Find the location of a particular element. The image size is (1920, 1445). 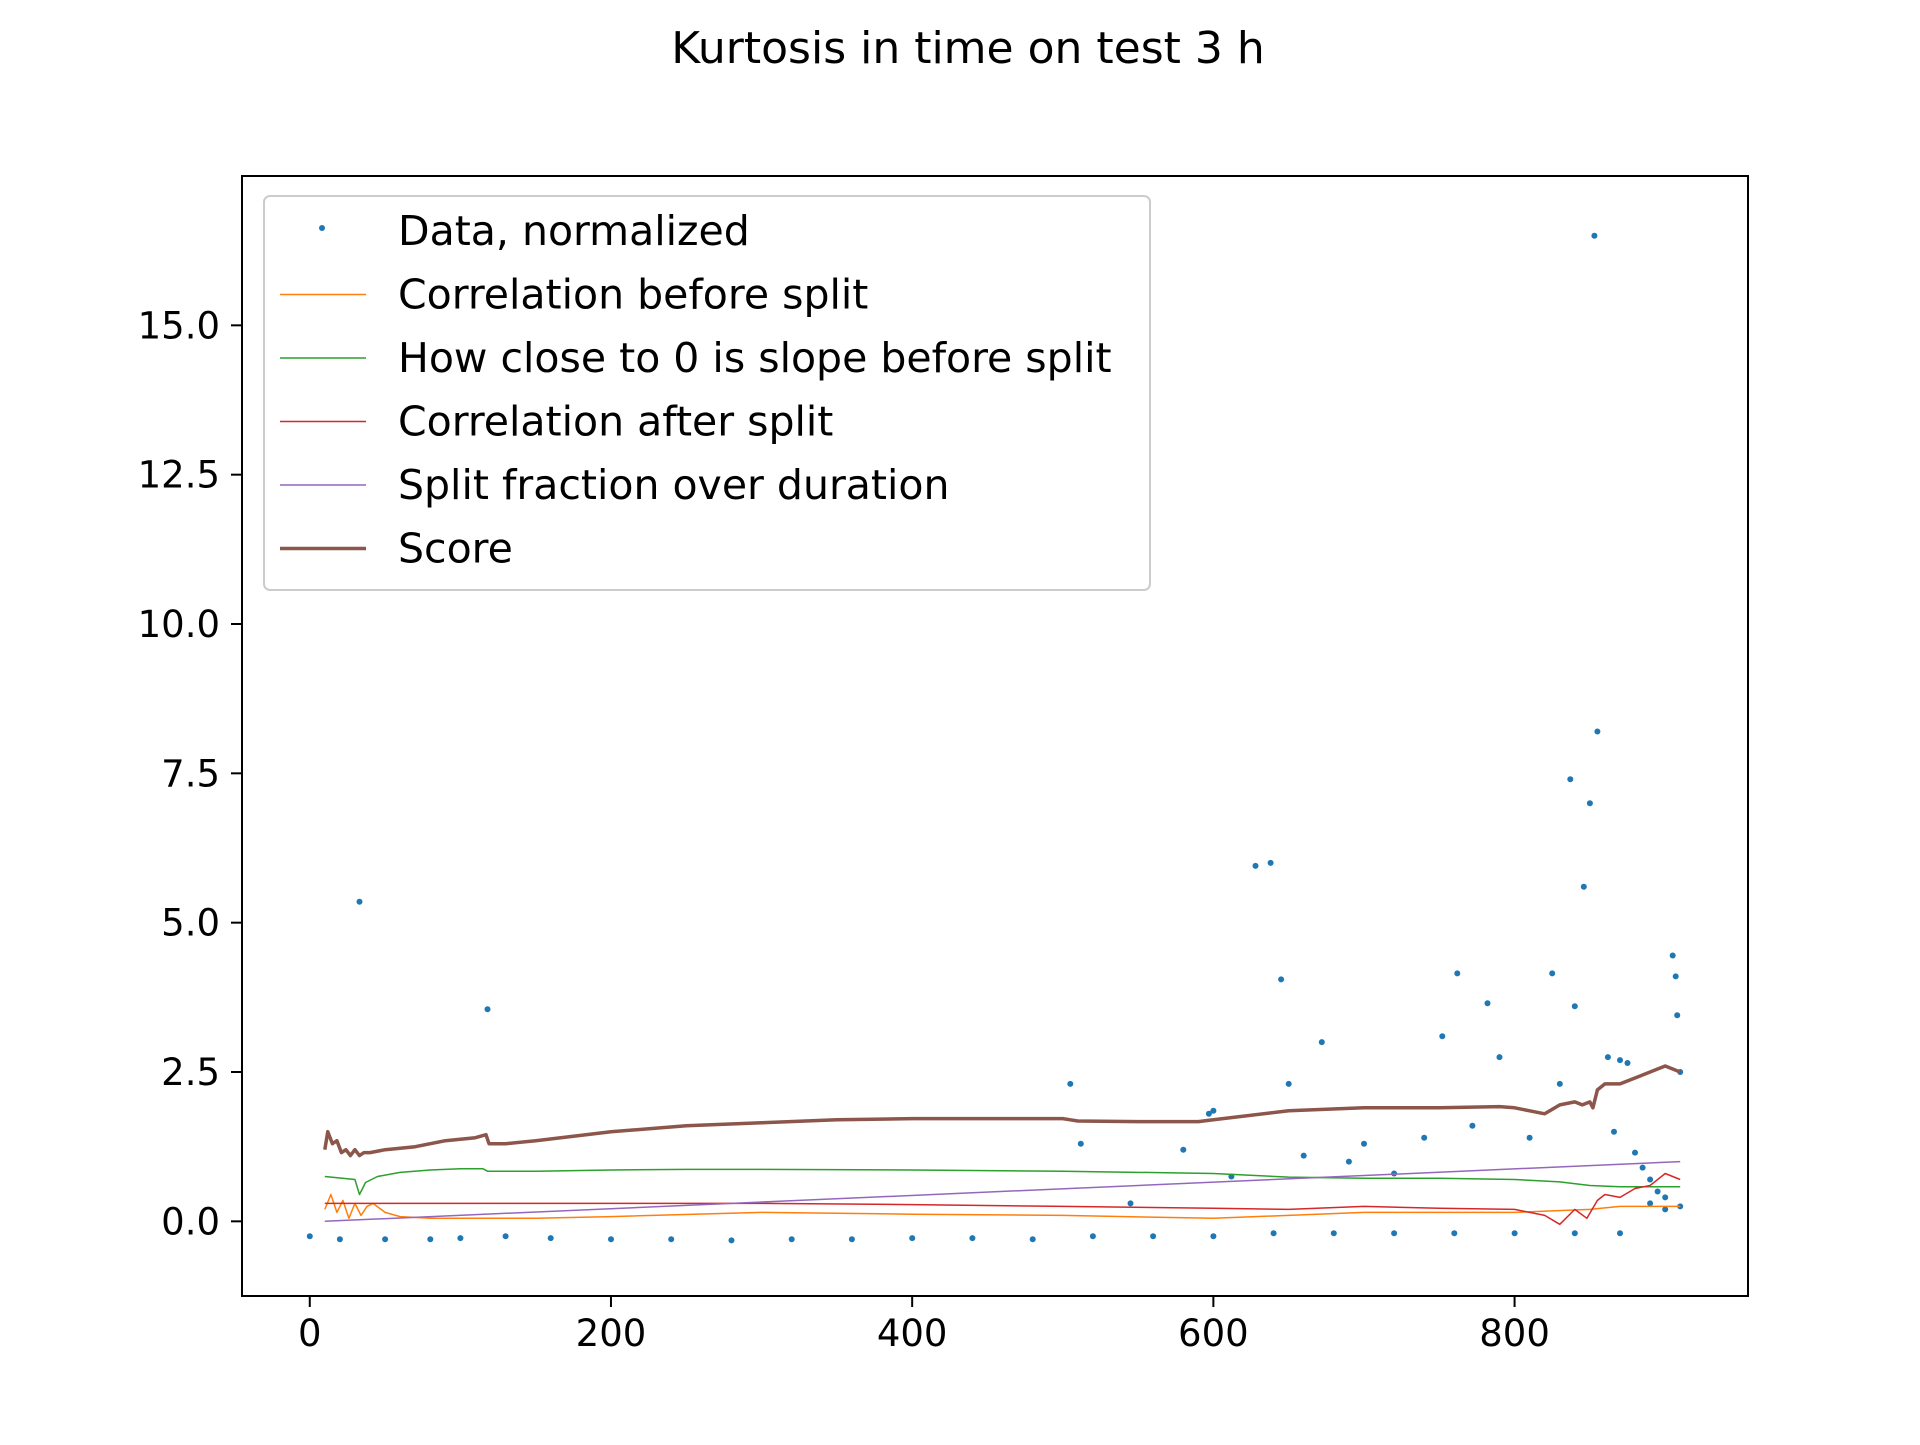

legend-label: Correlation after split is located at coordinates (615, 422).